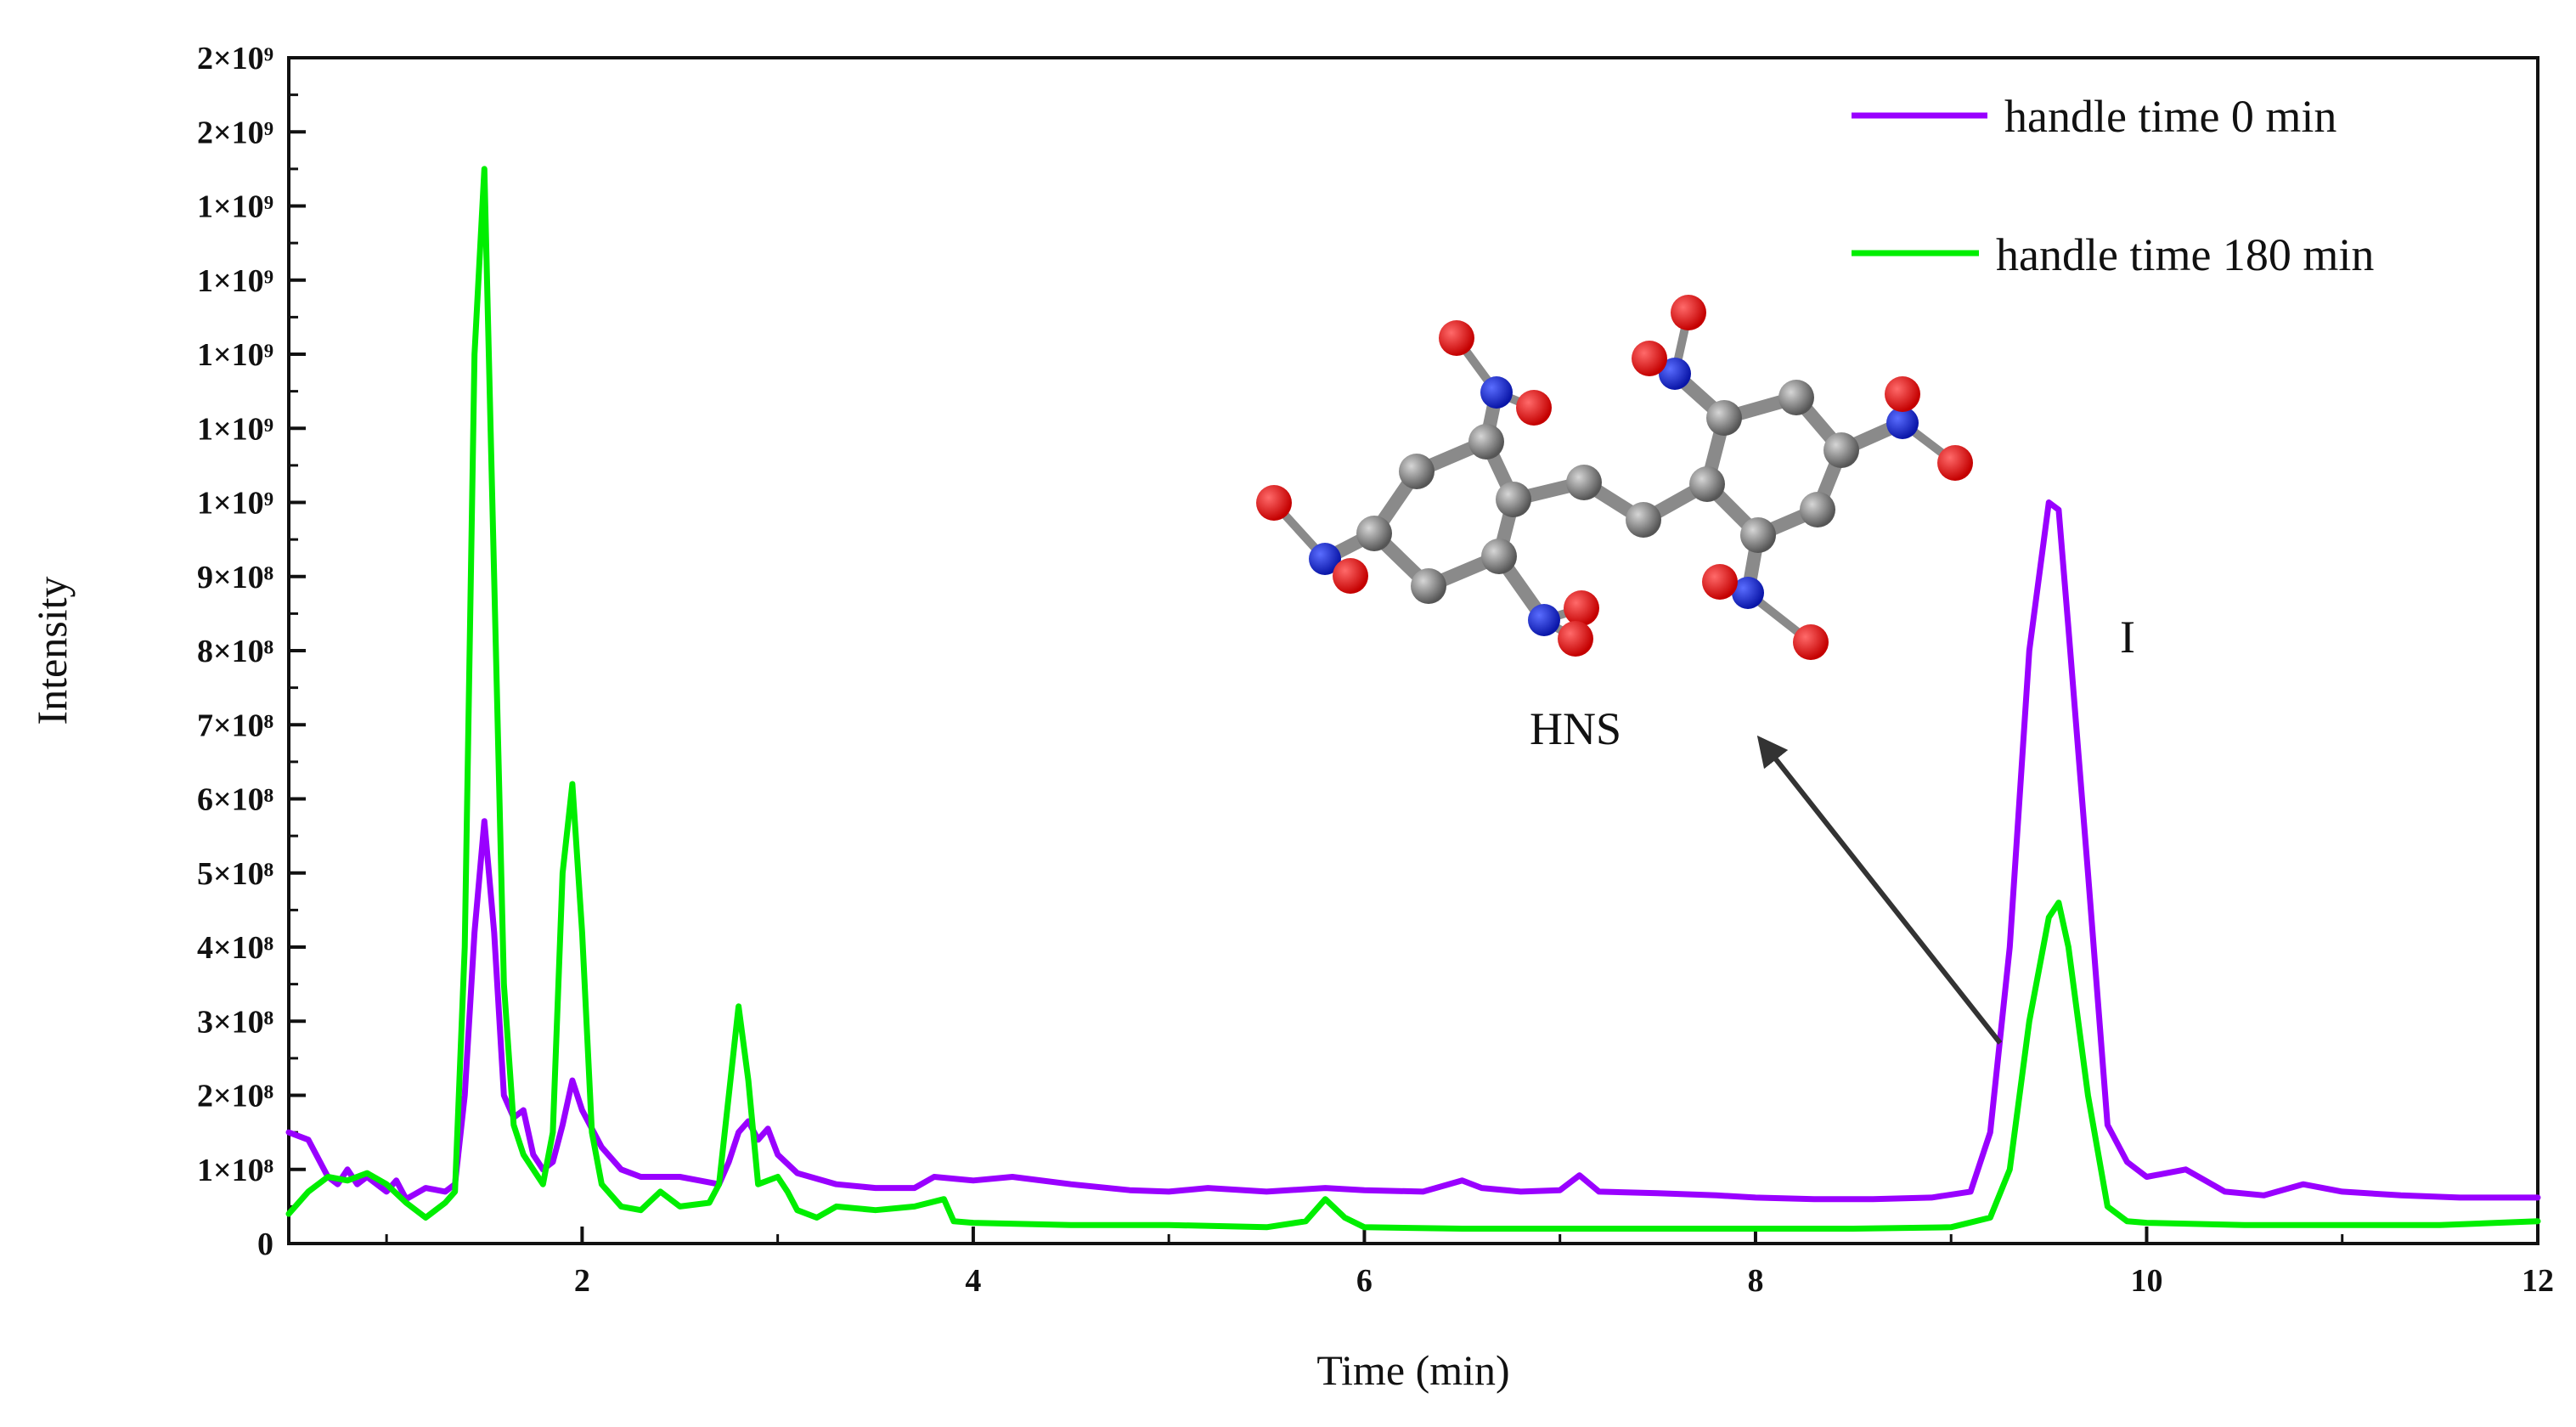  What do you see at coordinates (2146, 1281) in the screenshot?
I see `x-tick-label: 10` at bounding box center [2146, 1281].